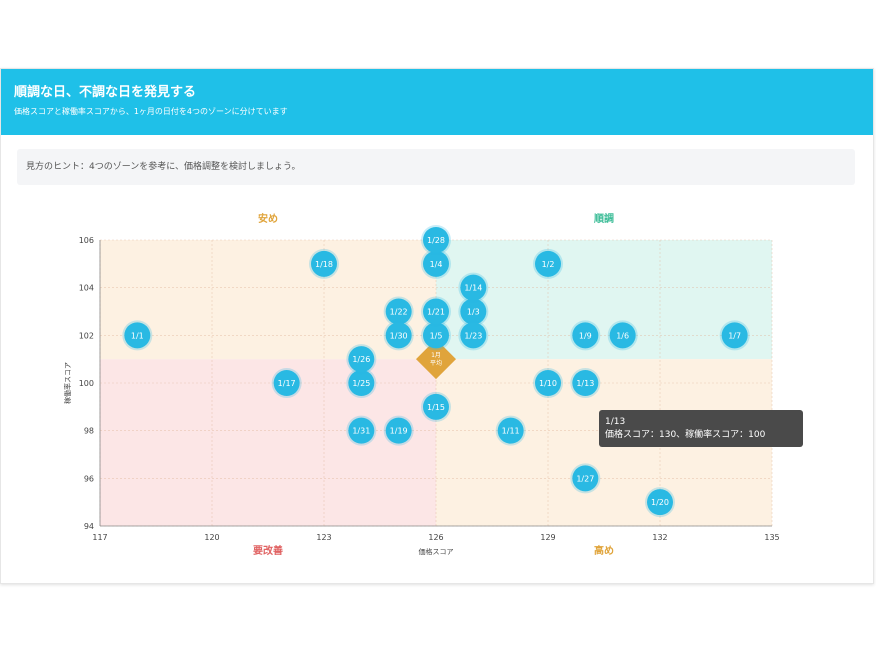 This screenshot has width=876, height=657. Describe the element at coordinates (67, 383) in the screenshot. I see `y-axis-label: 稼働率スコア` at that location.